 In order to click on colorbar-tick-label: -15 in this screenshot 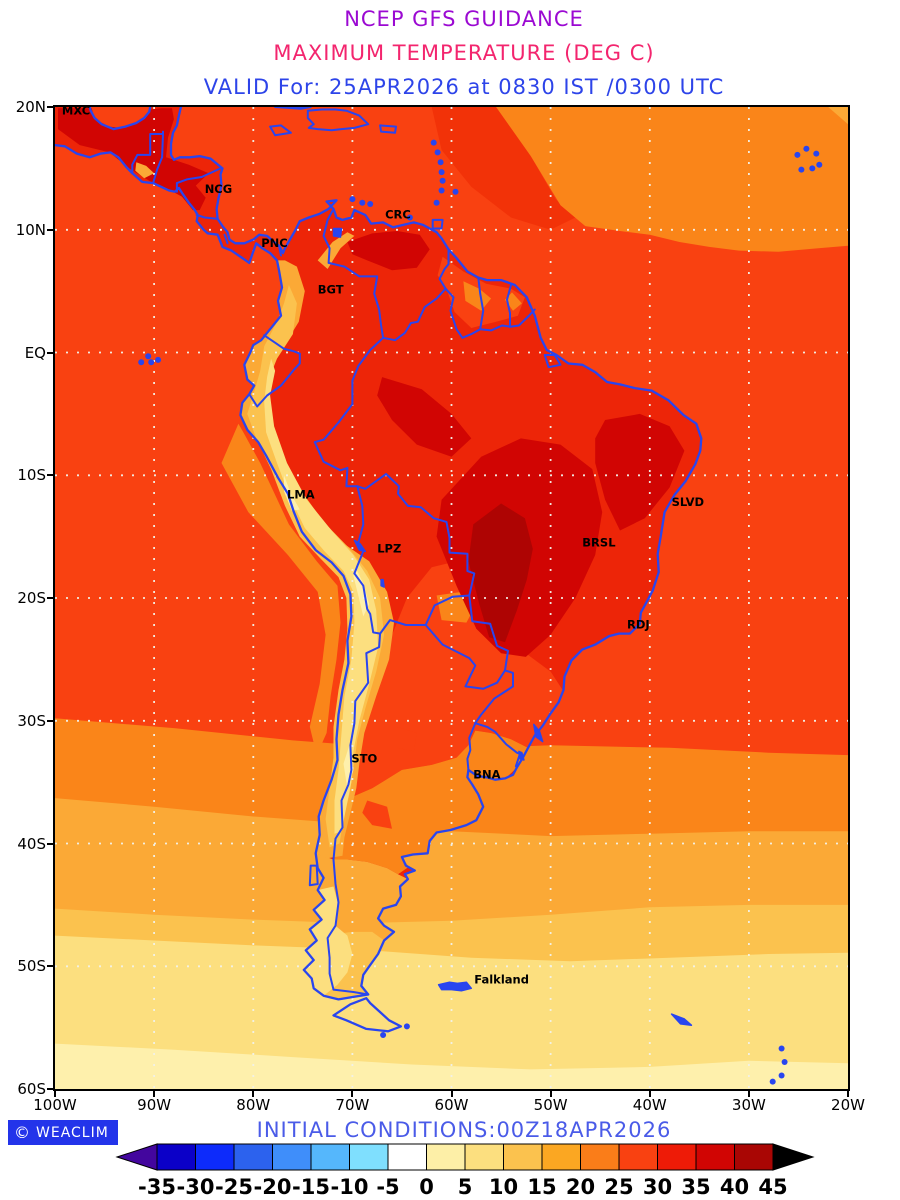, I will do `click(311, 1187)`.